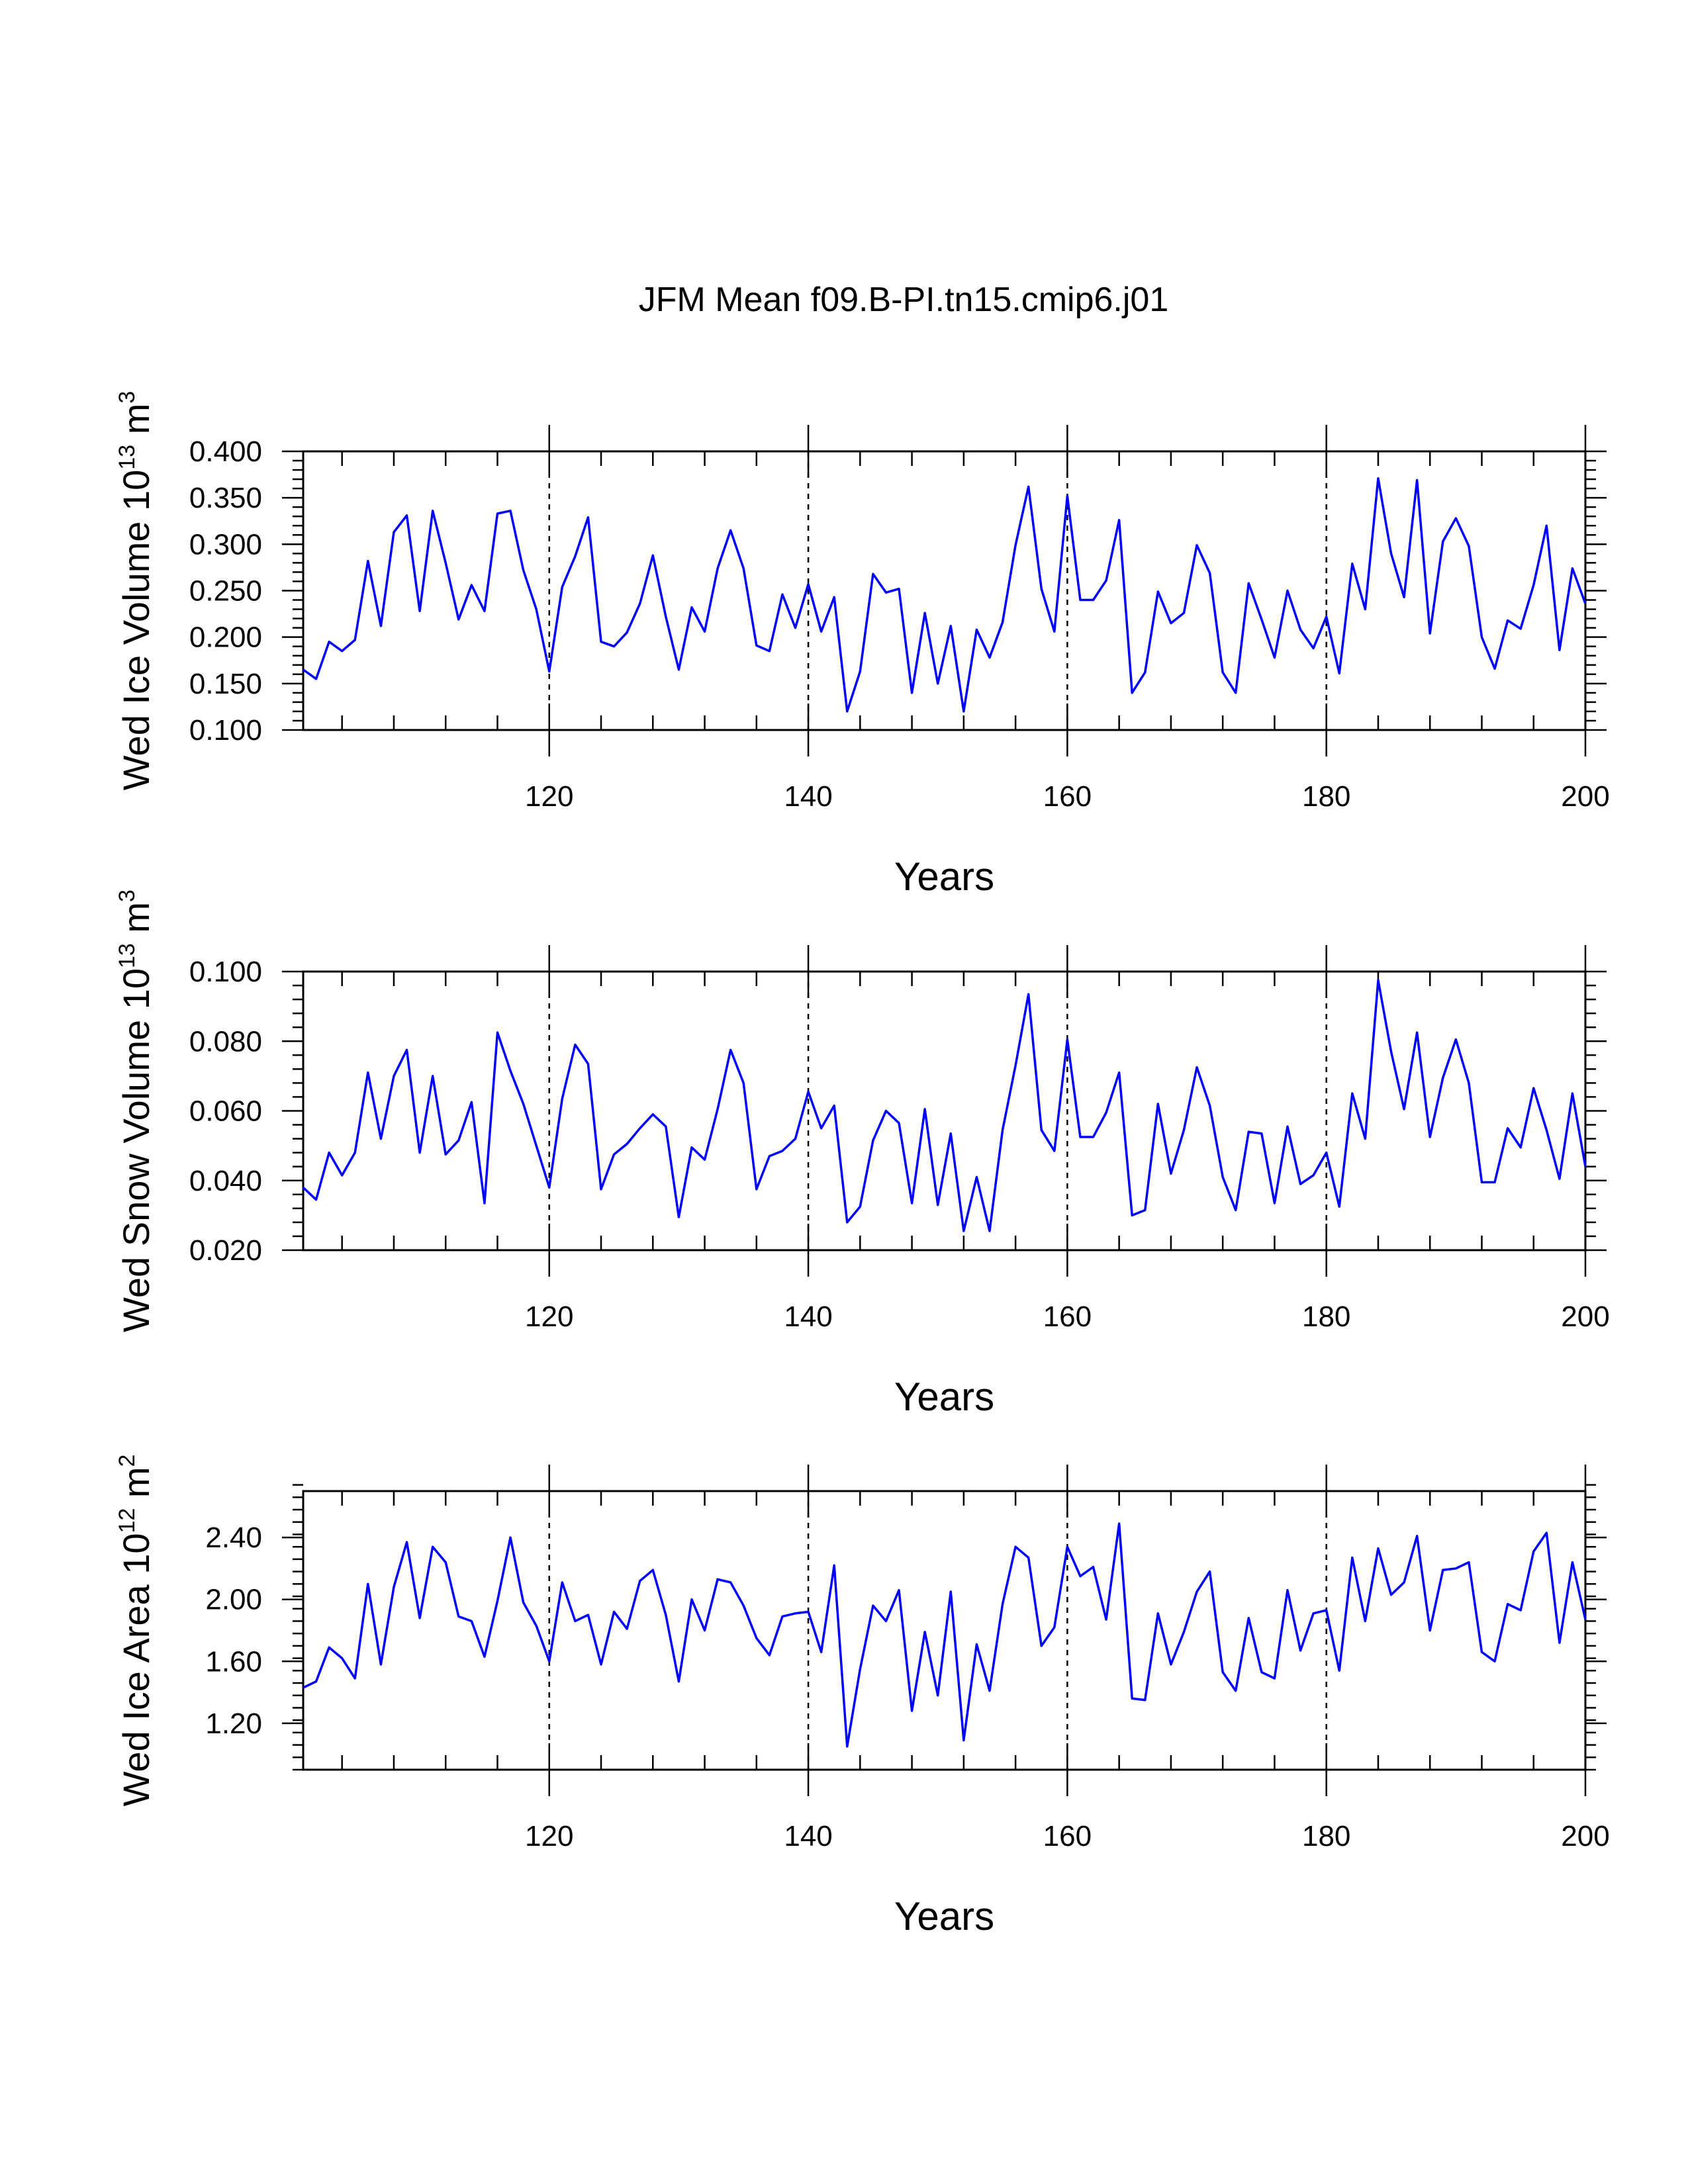 This screenshot has width=1688, height=2184. I want to click on y-tick-label: 0.400, so click(225, 451).